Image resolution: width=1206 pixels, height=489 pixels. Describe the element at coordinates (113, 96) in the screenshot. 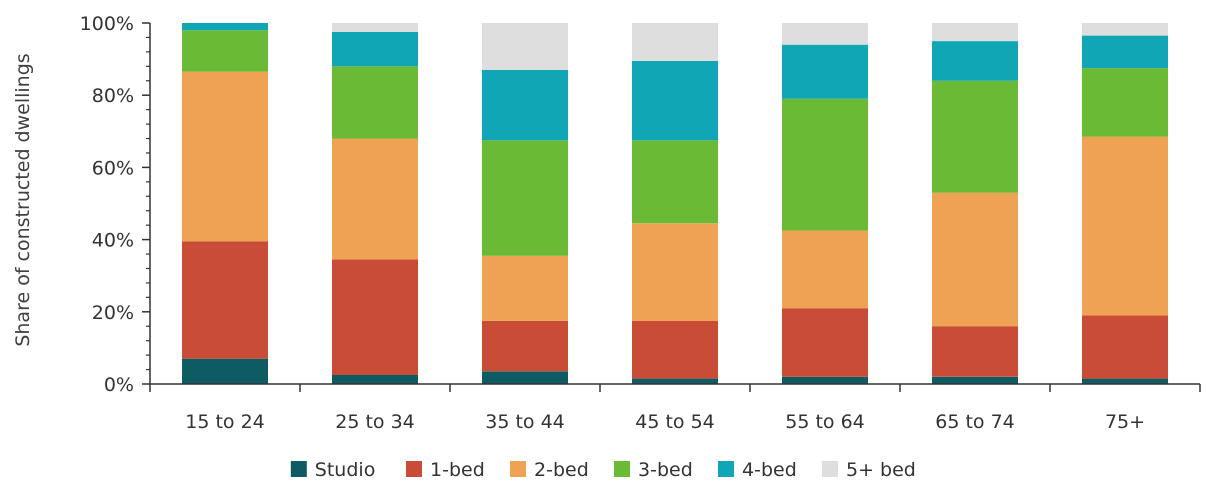

I see `y-tick-label: 80%` at that location.